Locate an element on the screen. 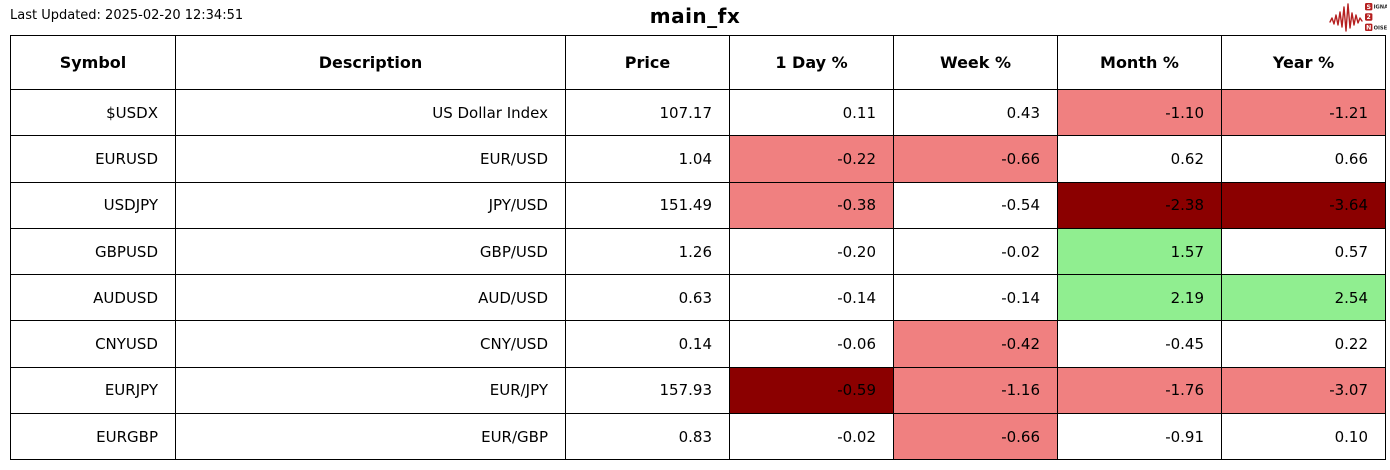 Image resolution: width=1390 pixels, height=470 pixels. week-change-cell: 0.43 is located at coordinates (975, 112).